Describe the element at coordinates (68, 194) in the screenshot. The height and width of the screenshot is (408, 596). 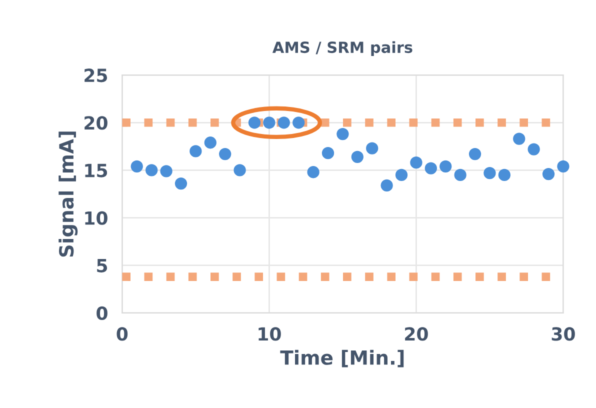
I see `y-axis-title: Signal [mA]` at that location.